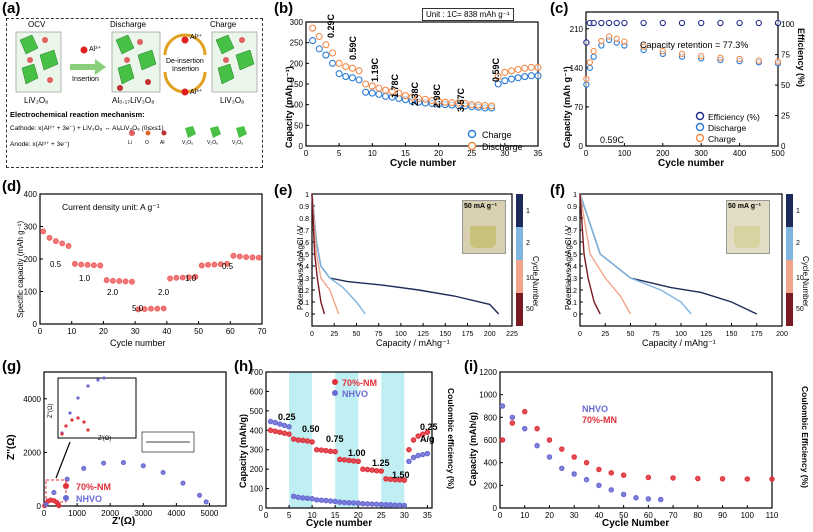 The height and width of the screenshot is (532, 813). What do you see at coordinates (191, 278) in the screenshot?
I see `rate-label-5: 1.0` at bounding box center [191, 278].